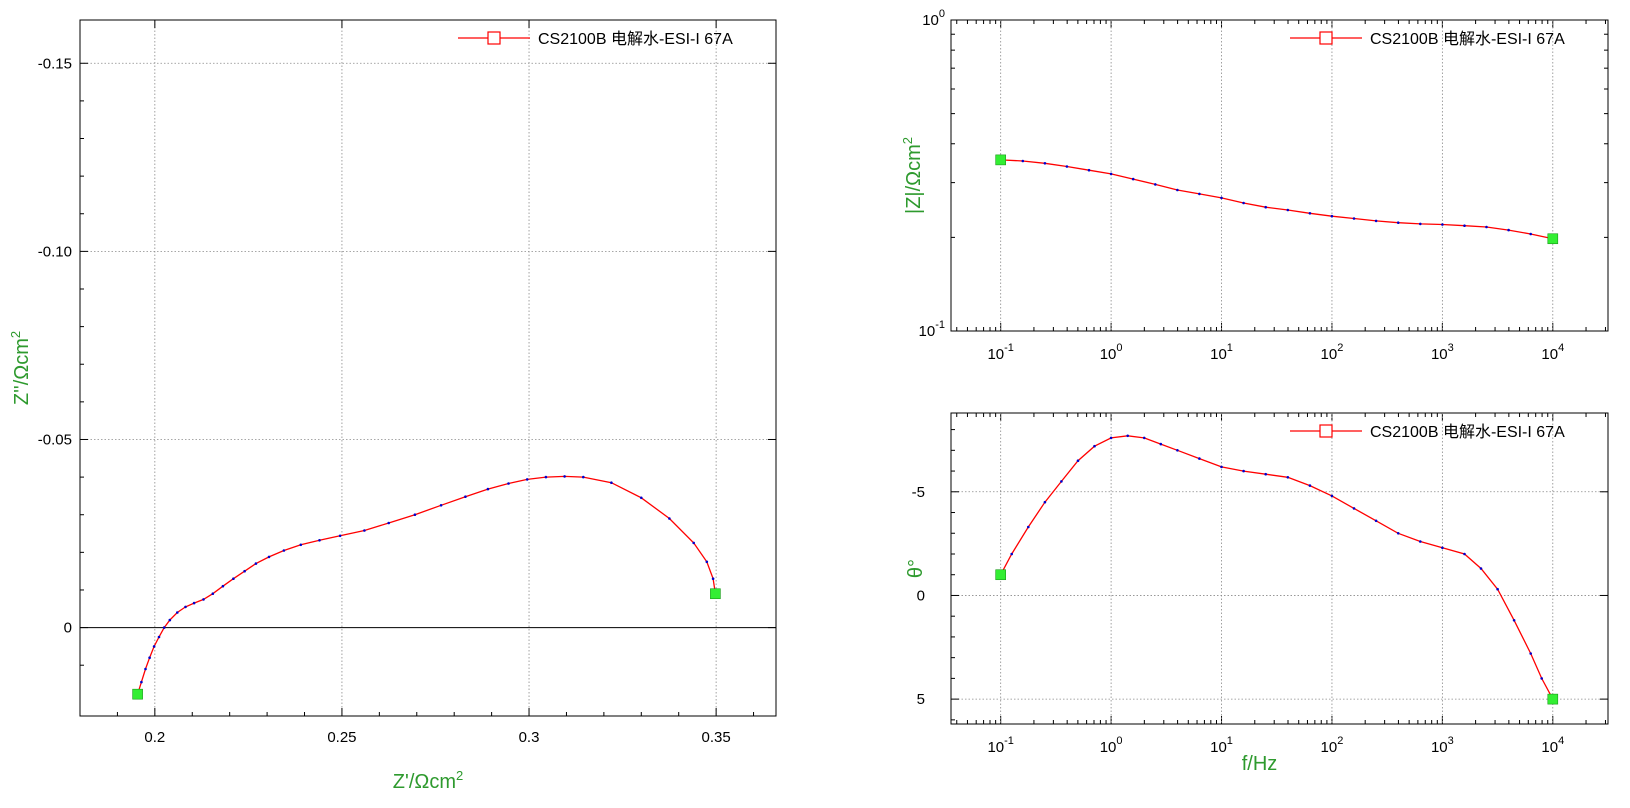 This screenshot has height=808, width=1630. I want to click on y-axis-label-nyquist: Z''/Ωcm2, so click(20, 368).